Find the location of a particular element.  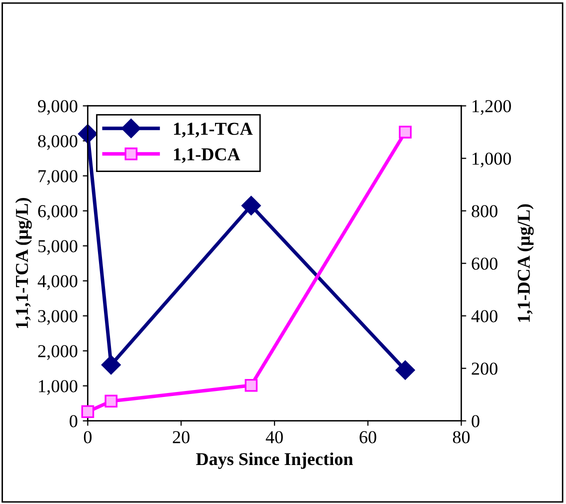

y-axis-title: 1,1,1-TCA (µg/L) is located at coordinates (23, 263).